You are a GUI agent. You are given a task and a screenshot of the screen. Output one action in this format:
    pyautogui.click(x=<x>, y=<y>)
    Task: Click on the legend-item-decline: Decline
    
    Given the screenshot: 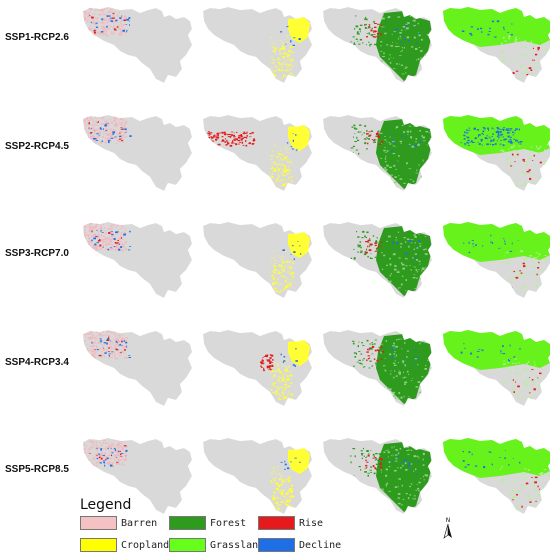 What is the action you would take?
    pyautogui.click(x=299, y=545)
    